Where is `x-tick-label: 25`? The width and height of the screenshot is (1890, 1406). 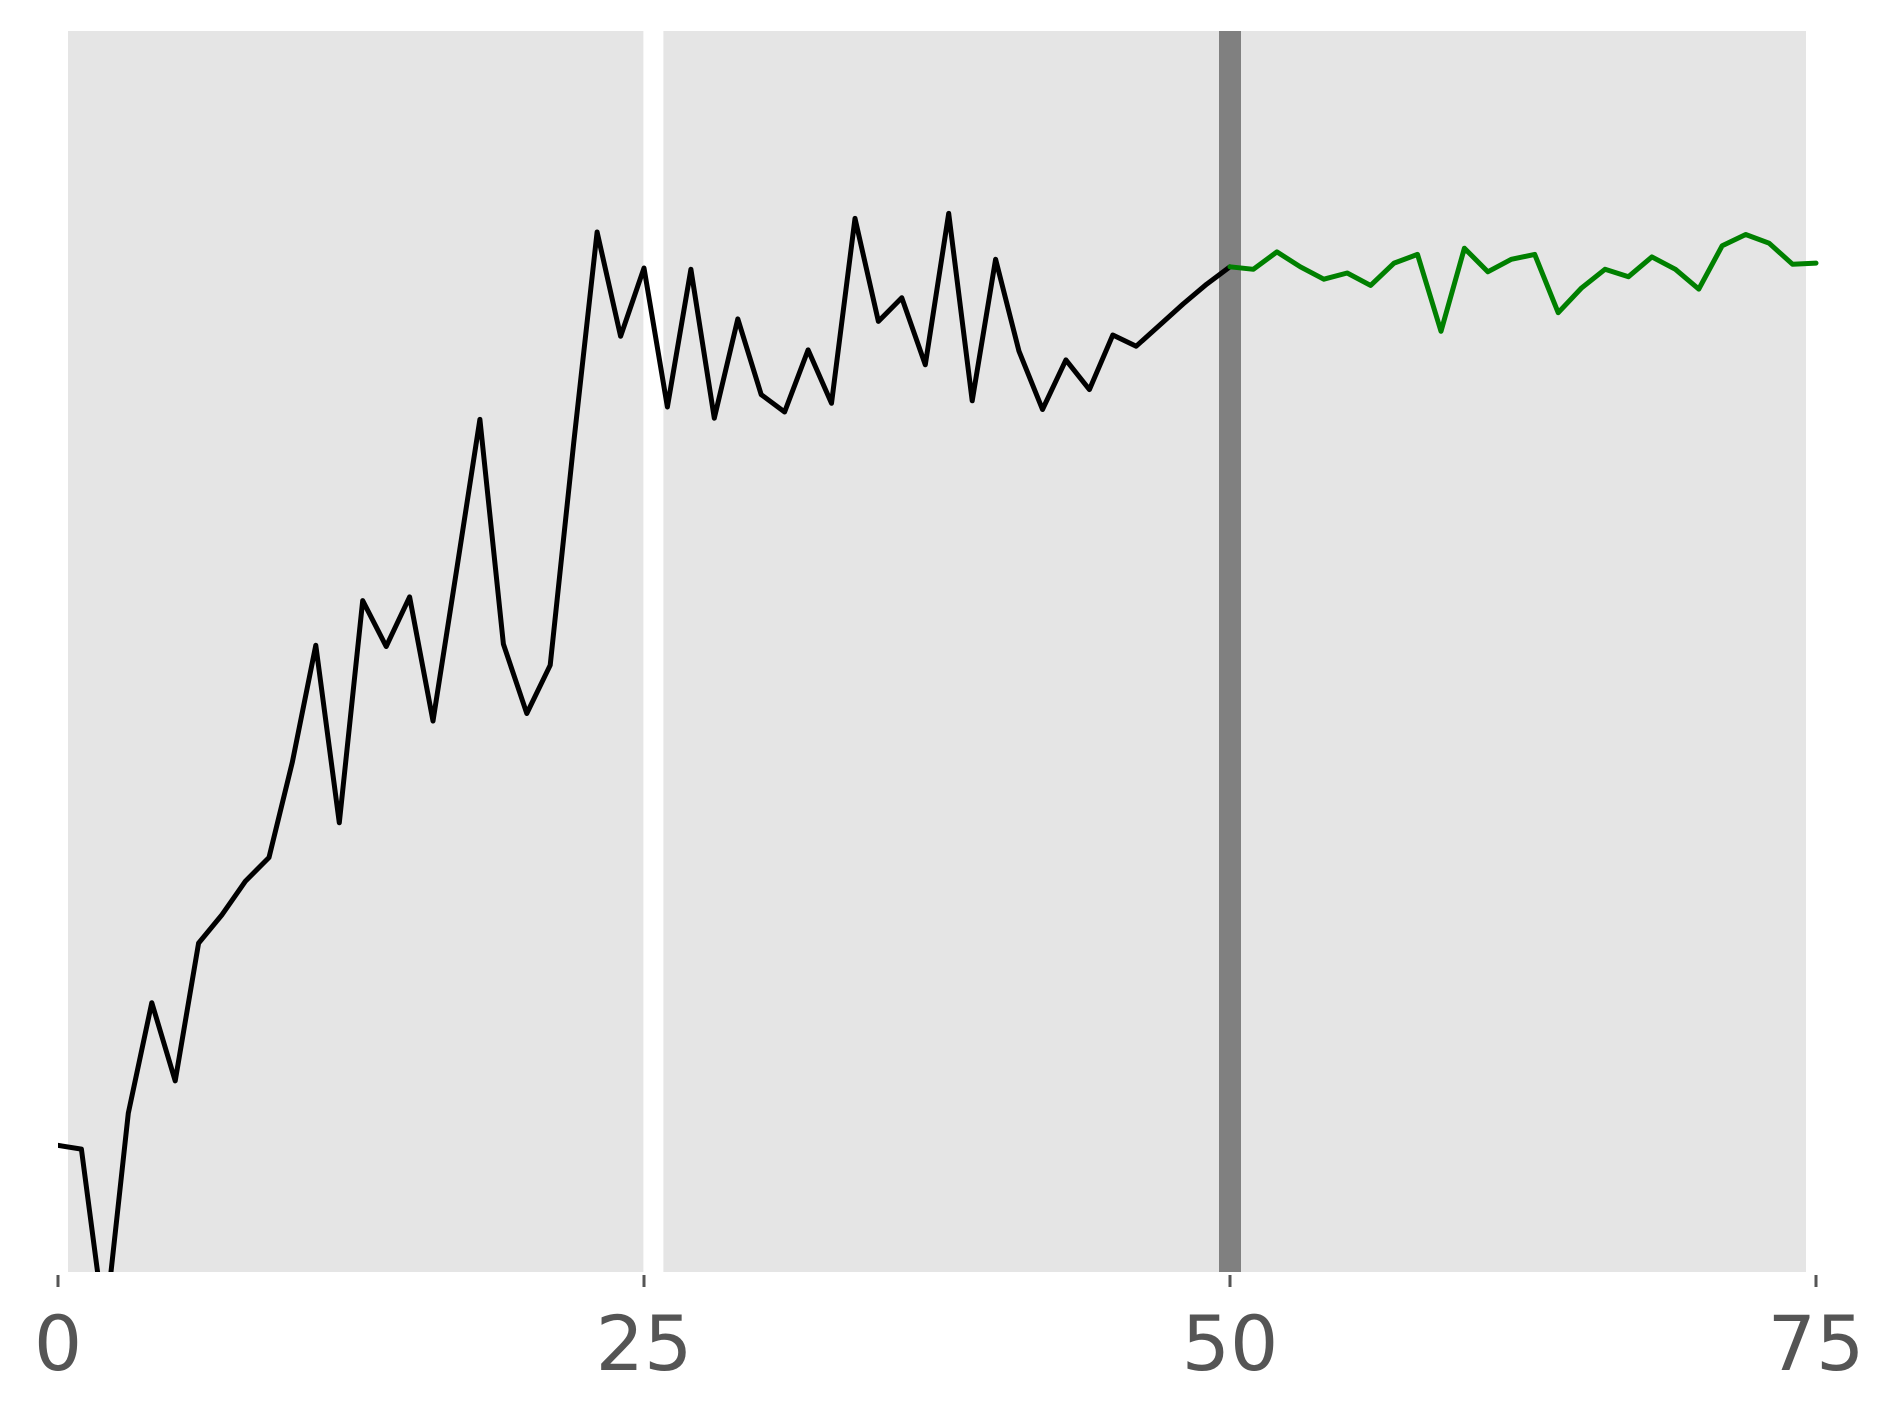
x-tick-label: 25 is located at coordinates (644, 1343).